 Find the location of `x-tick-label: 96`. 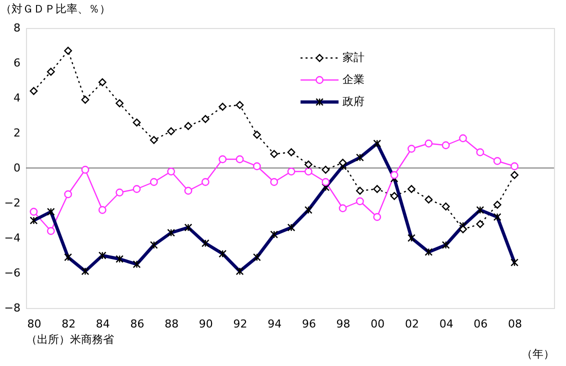

x-tick-label: 96 is located at coordinates (309, 324).